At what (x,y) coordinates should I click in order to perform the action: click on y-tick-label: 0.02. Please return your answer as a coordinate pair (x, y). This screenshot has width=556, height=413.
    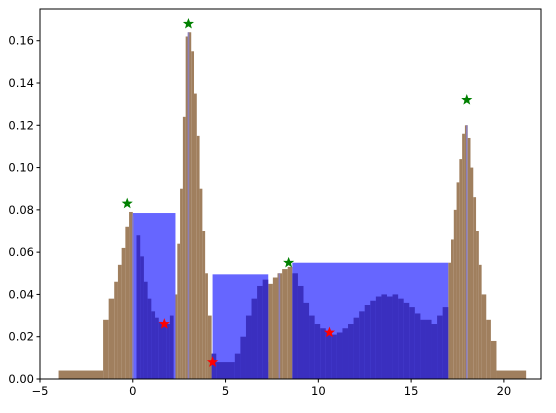
    Looking at the image, I should click on (21, 337).